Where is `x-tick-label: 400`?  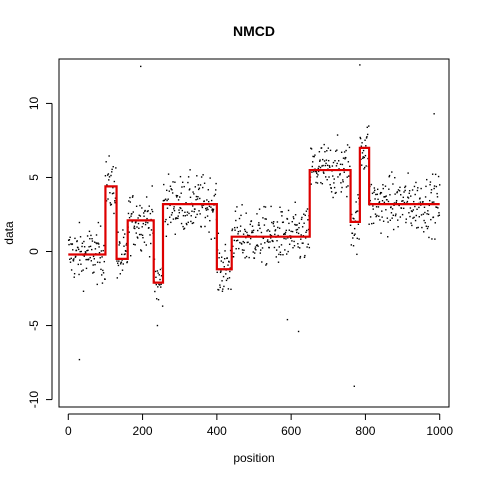 x-tick-label: 400 is located at coordinates (217, 431).